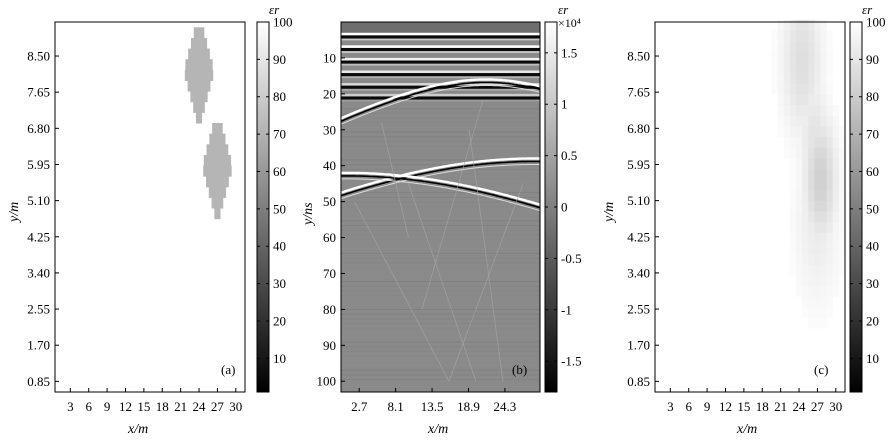 This screenshot has width=889, height=440. Describe the element at coordinates (180, 406) in the screenshot. I see `panel-a-x-tick-label: 21` at that location.